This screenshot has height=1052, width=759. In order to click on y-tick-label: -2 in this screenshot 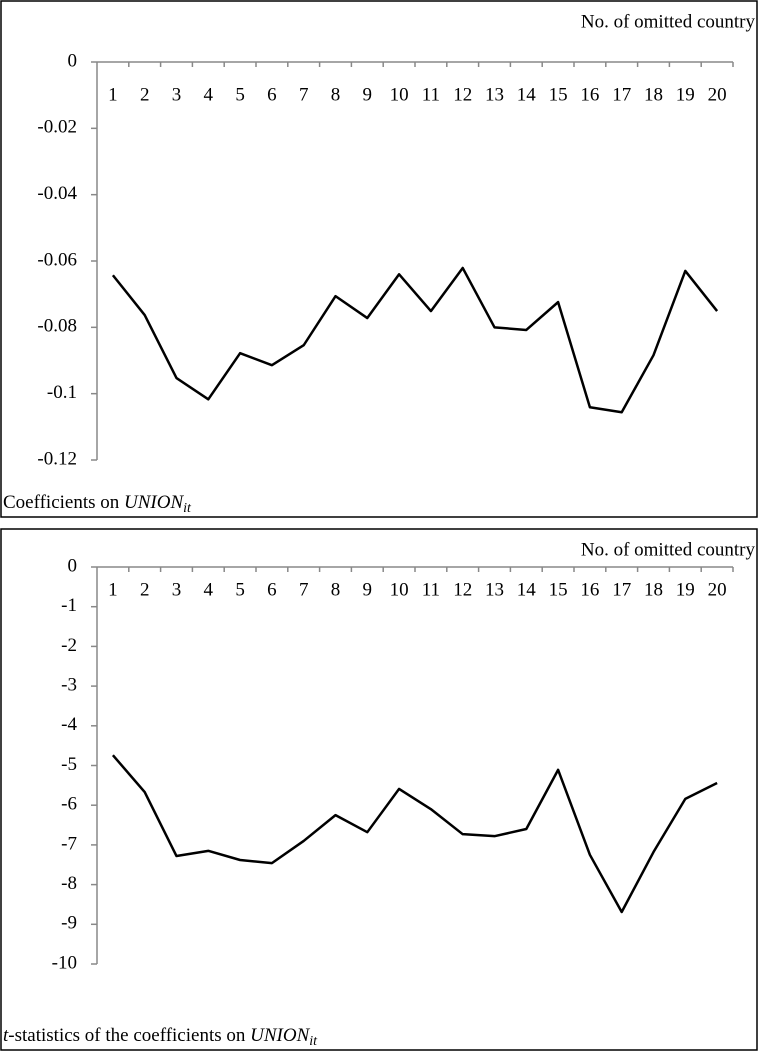, I will do `click(69, 645)`.